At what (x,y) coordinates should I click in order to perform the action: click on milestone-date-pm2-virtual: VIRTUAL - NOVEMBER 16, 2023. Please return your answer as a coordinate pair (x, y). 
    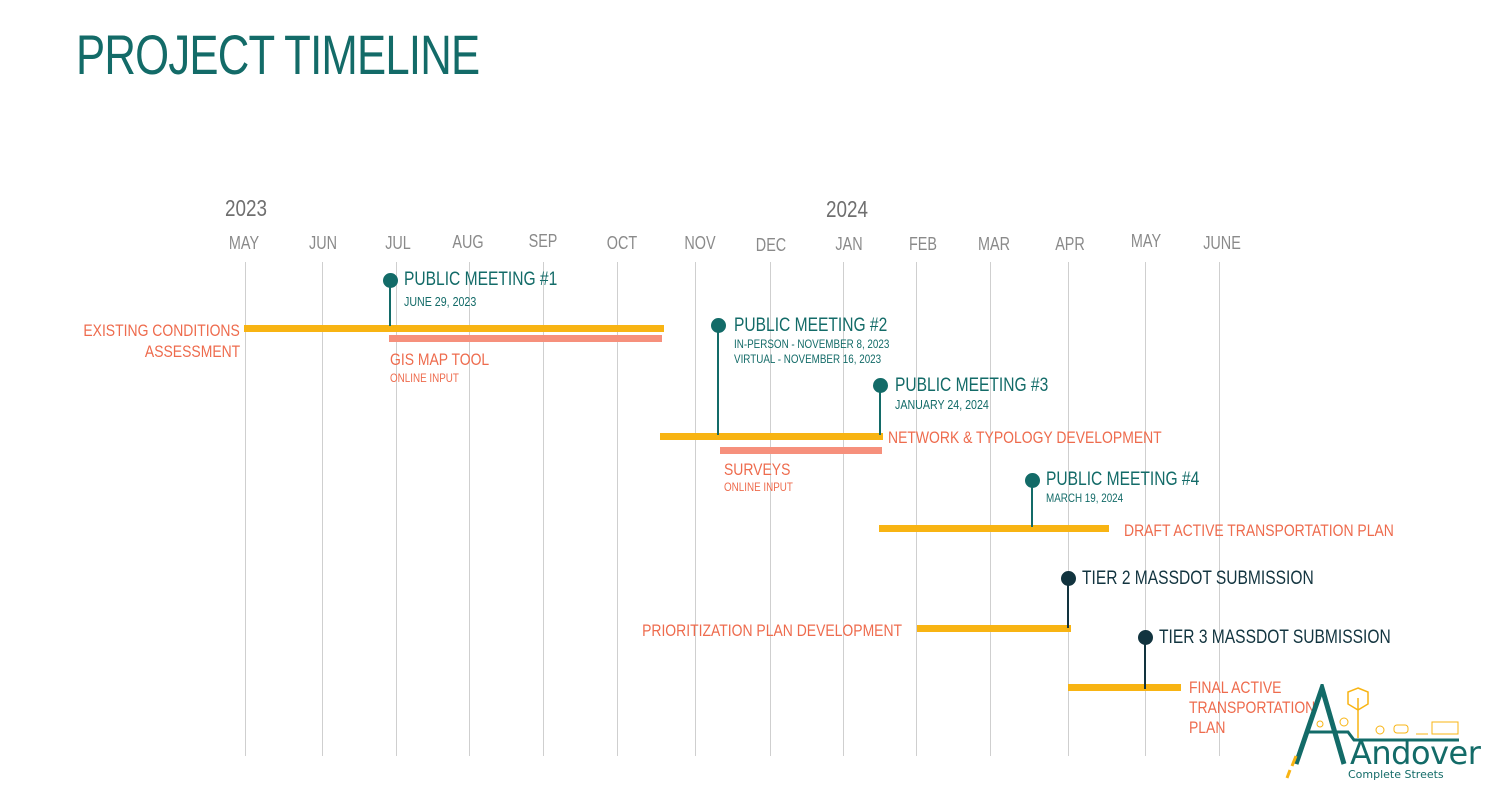
    Looking at the image, I should click on (808, 359).